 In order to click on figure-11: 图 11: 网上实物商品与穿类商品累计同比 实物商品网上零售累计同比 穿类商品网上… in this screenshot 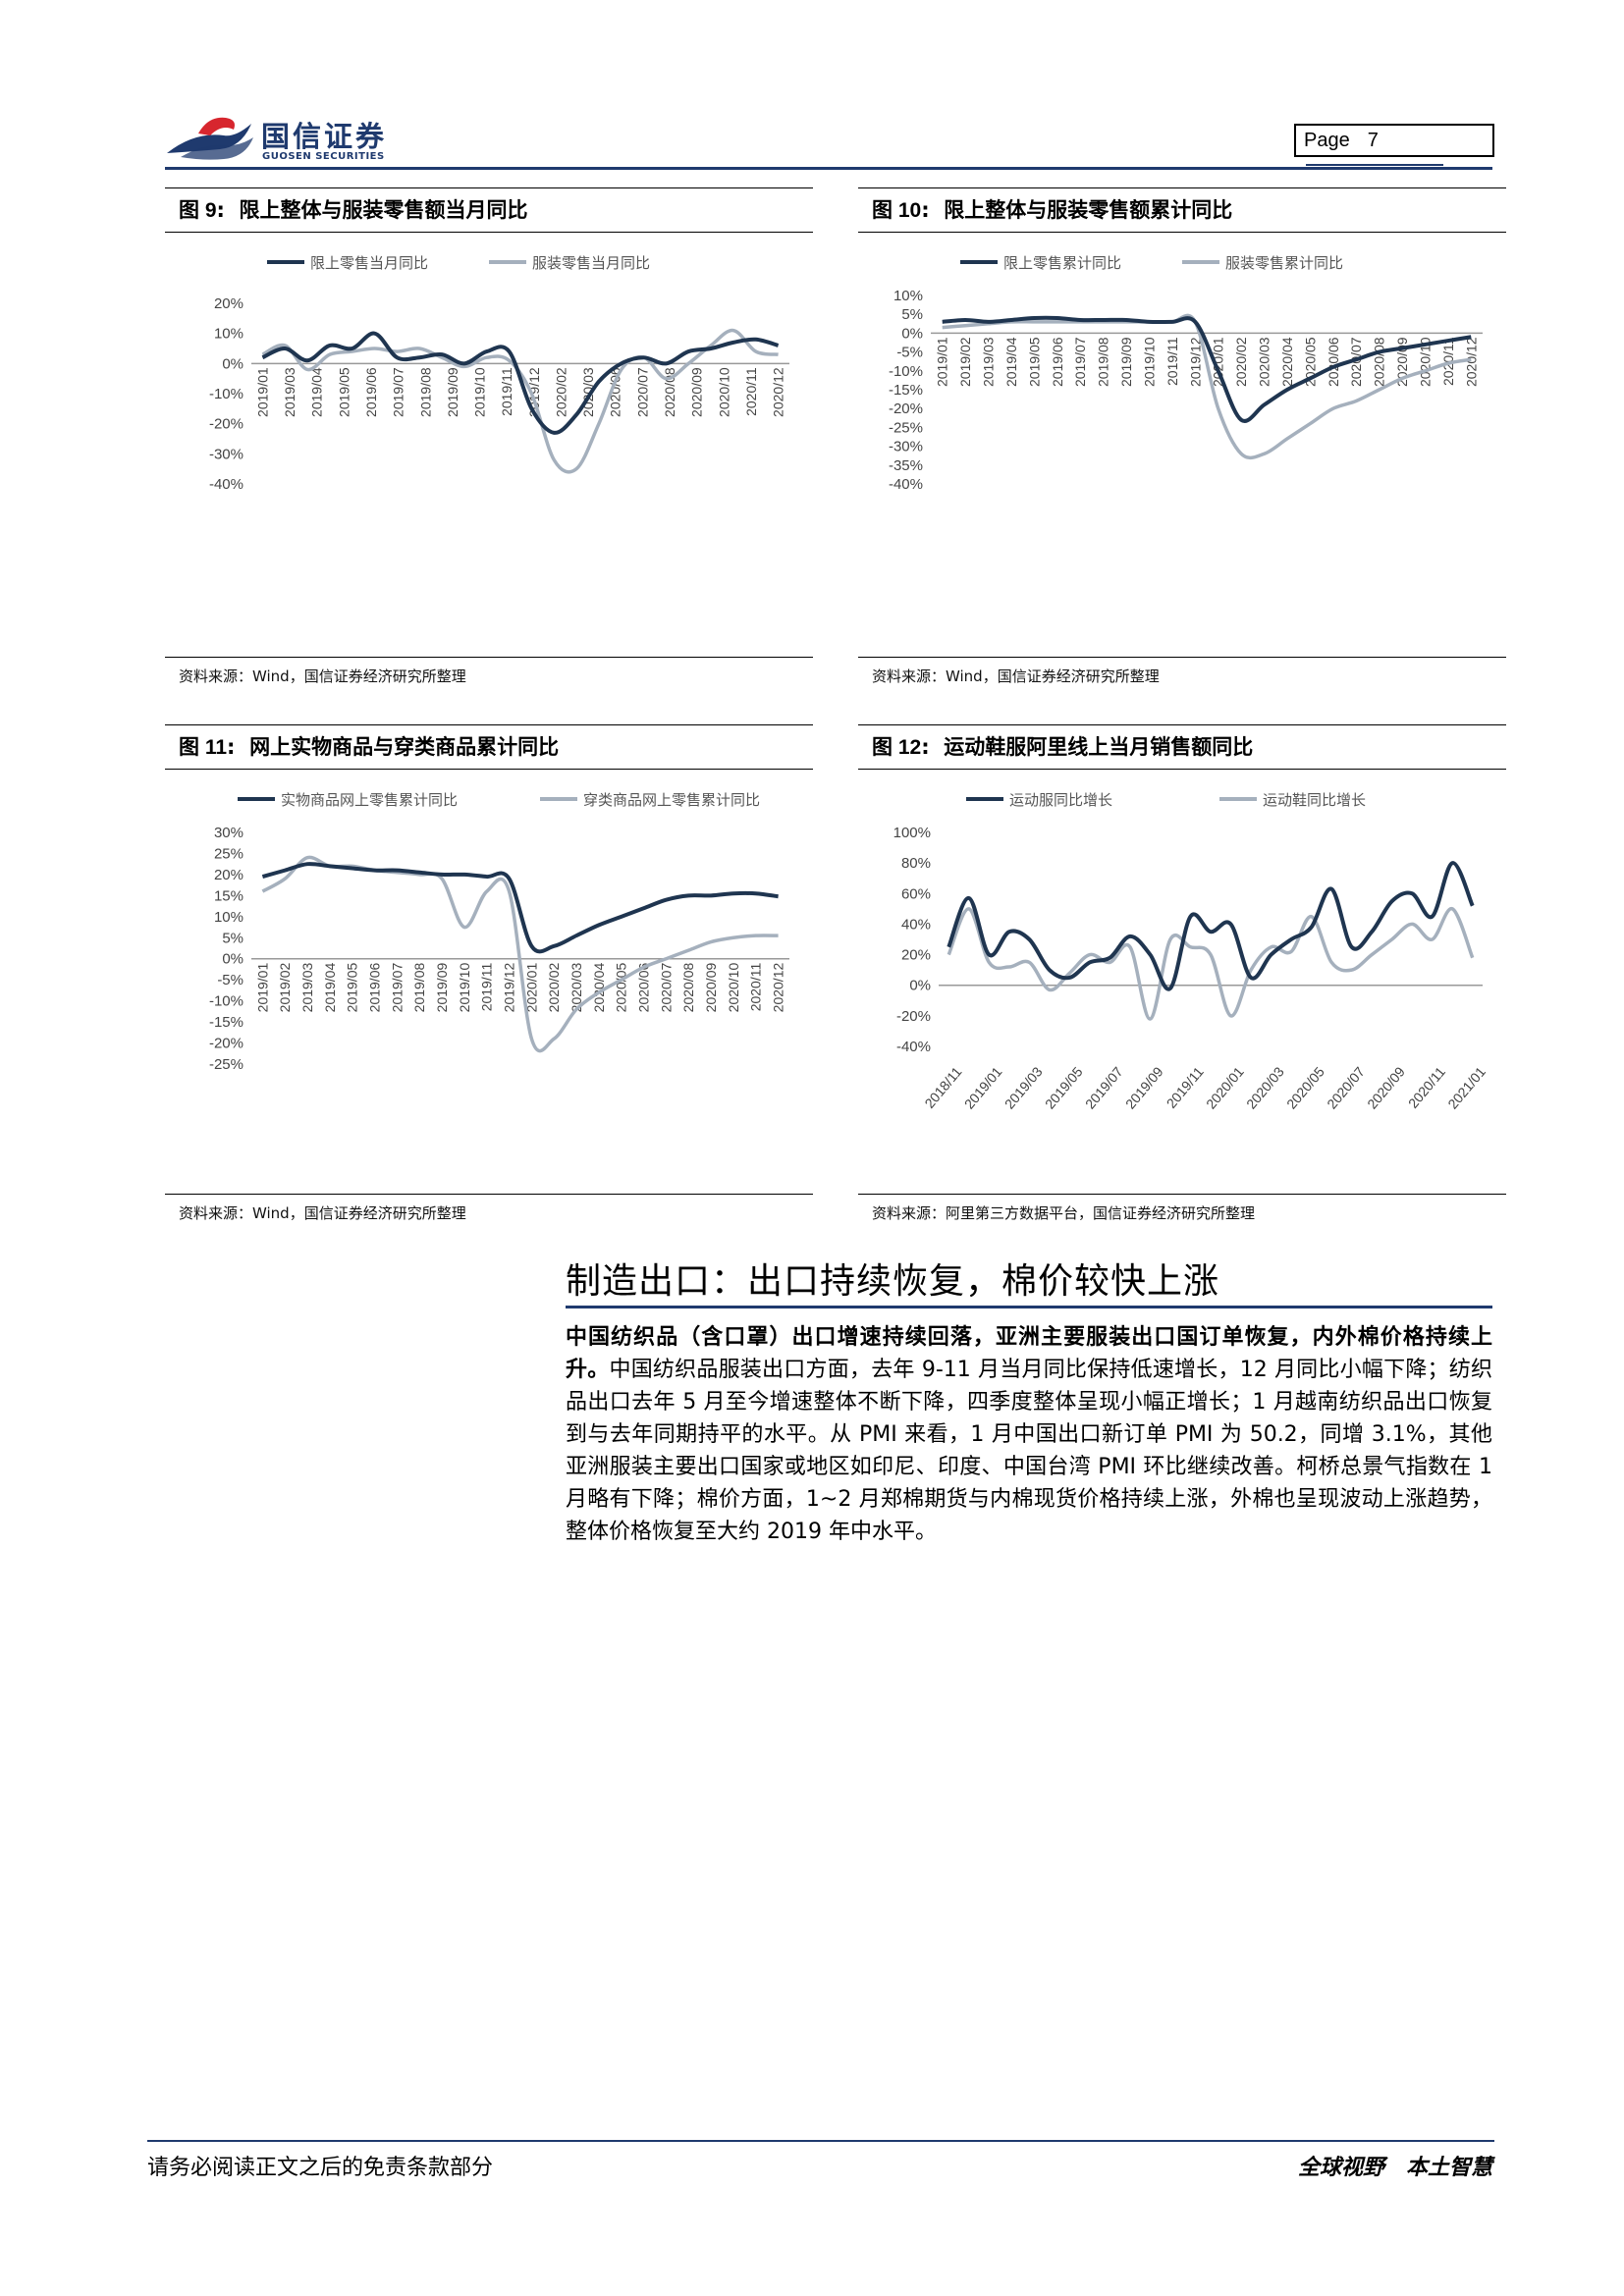, I will do `click(489, 978)`.